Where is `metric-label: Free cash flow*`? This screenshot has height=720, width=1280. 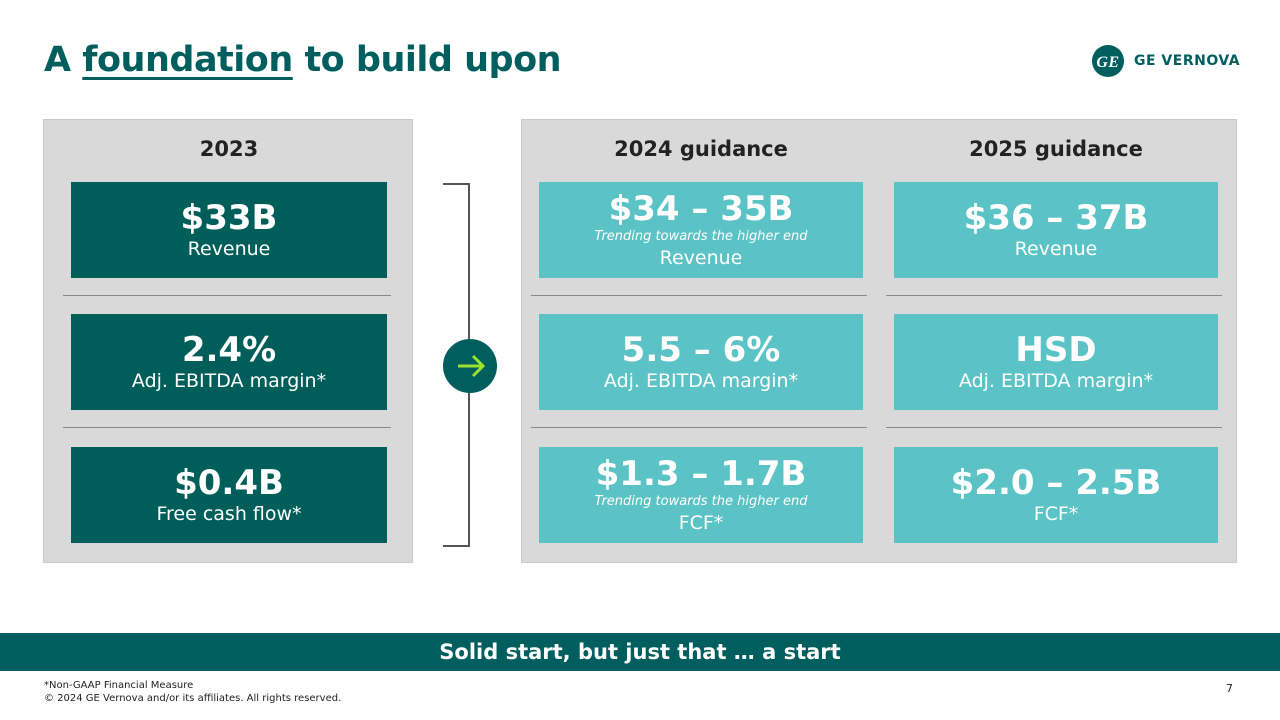
metric-label: Free cash flow* is located at coordinates (229, 514).